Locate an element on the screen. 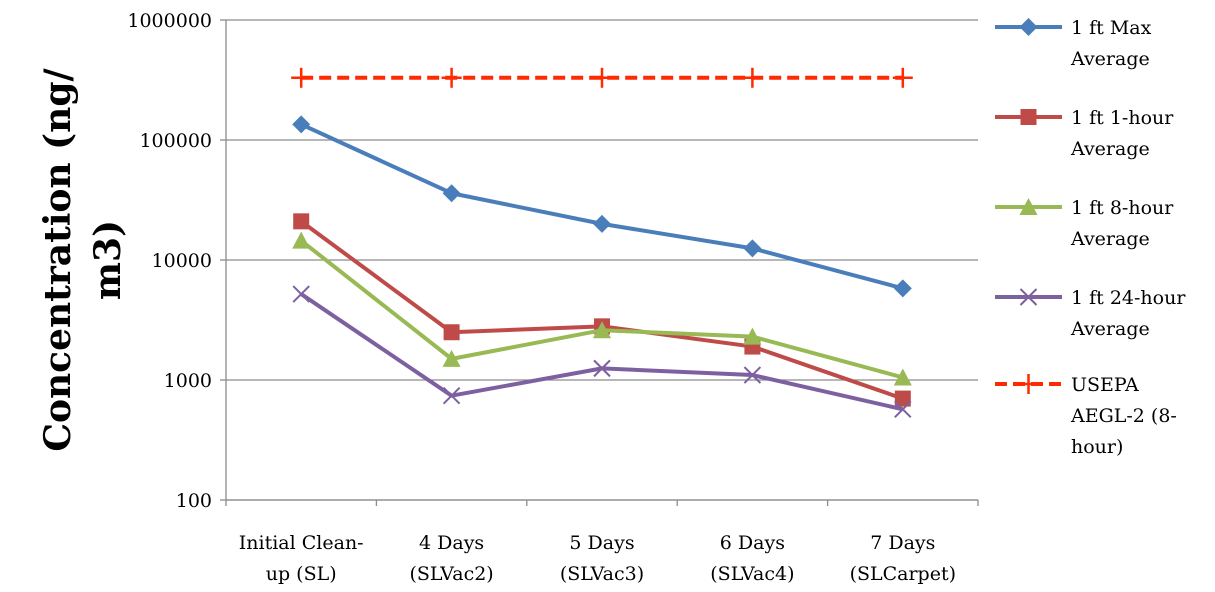  y-axis-title: Concentration (ng/m3) is located at coordinates (83, 259).